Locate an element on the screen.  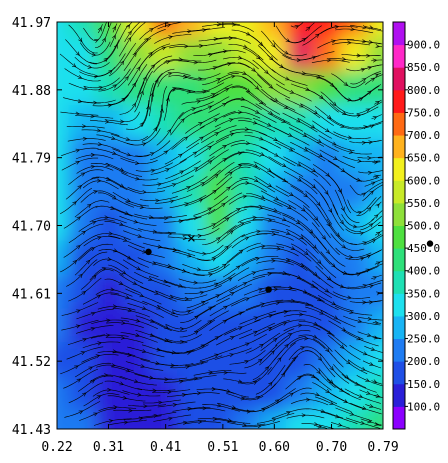
colorbar-label: 100.0 is located at coordinates (423, 406).